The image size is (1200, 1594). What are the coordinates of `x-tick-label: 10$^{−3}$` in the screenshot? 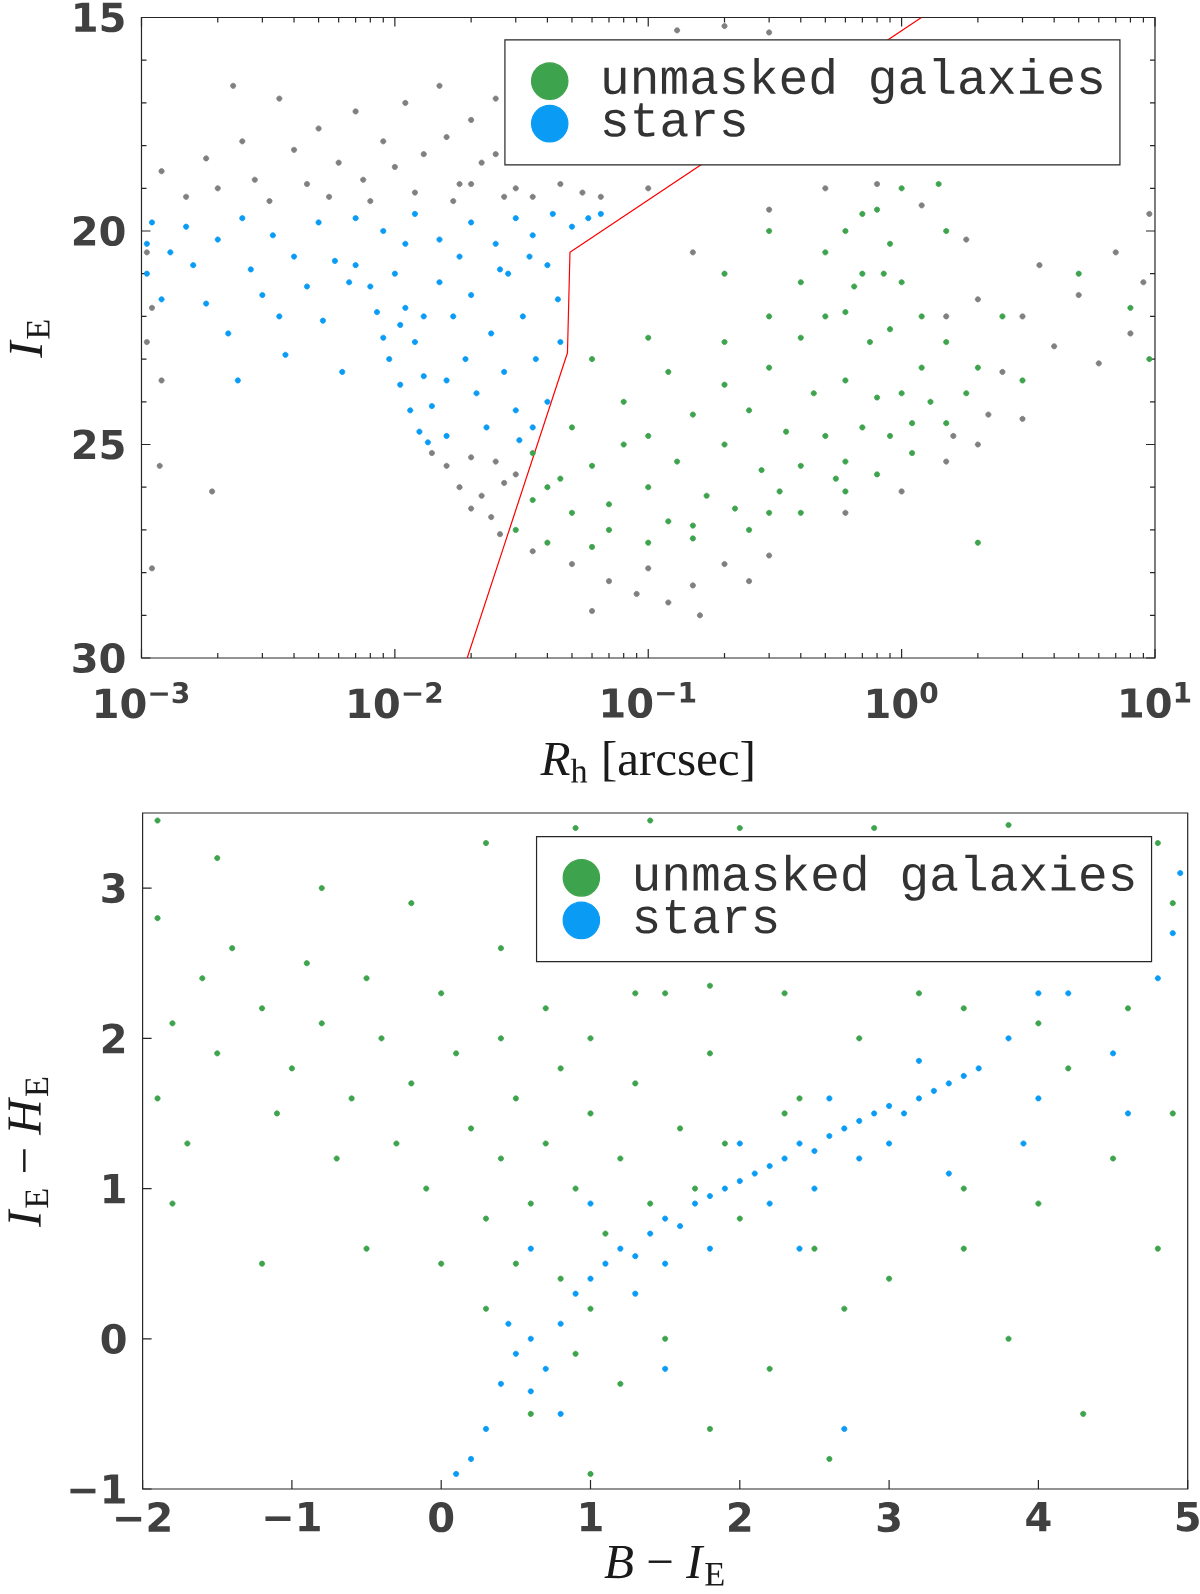 It's located at (142, 700).